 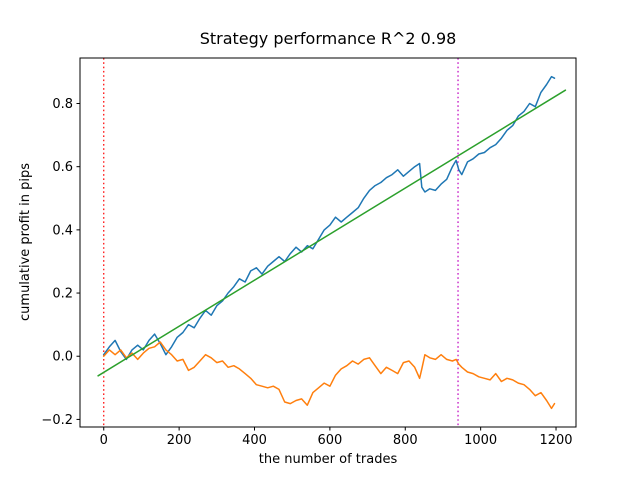 I want to click on x-axis-label: the number of trades, so click(x=328, y=459).